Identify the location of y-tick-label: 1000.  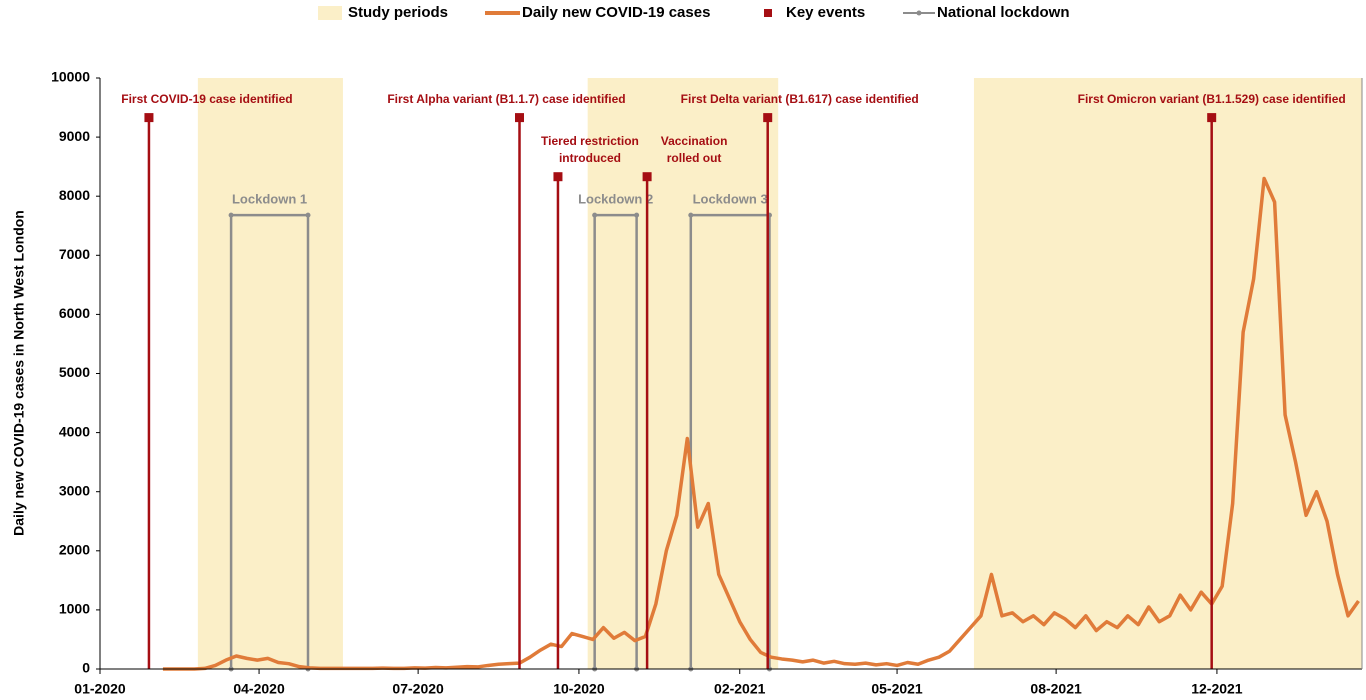
(74, 609).